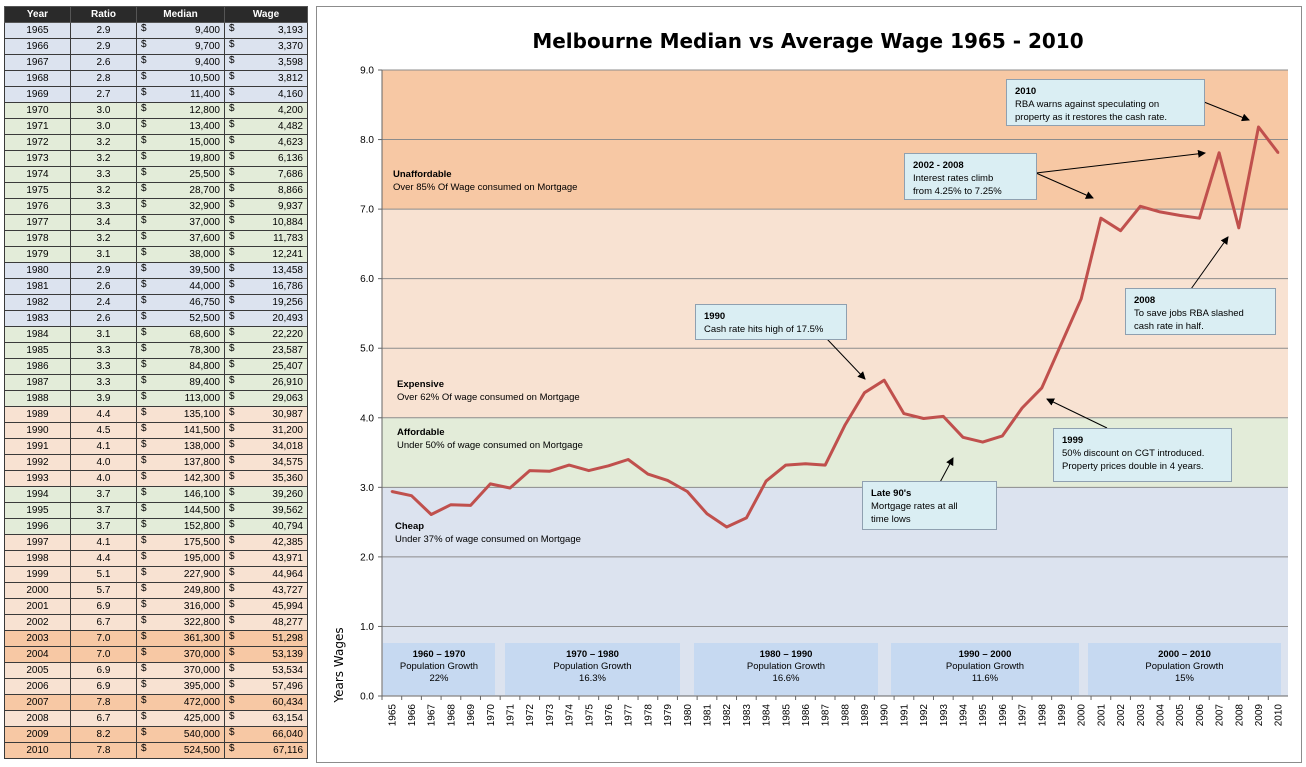 The width and height of the screenshot is (1306, 767). Describe the element at coordinates (201, 670) in the screenshot. I see `median-cell-value: 370,000` at that location.